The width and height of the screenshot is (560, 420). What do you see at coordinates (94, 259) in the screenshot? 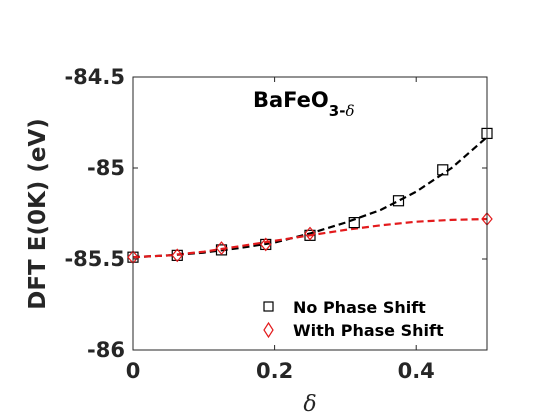
I see `y-tick-label: -85.5` at bounding box center [94, 259].